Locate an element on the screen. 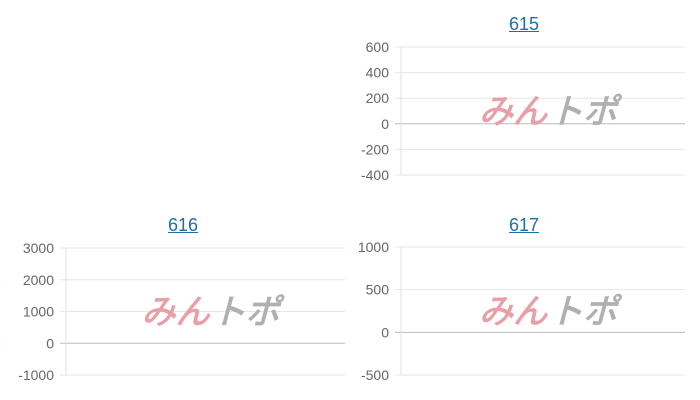 Image resolution: width=700 pixels, height=400 pixels. y-tick-label: 600 is located at coordinates (378, 47).